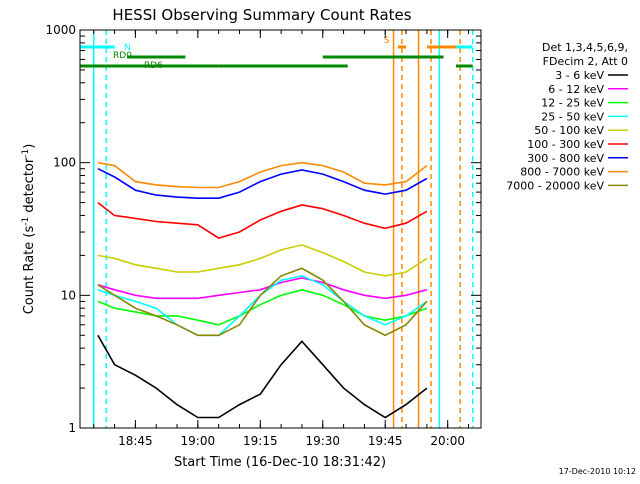 The width and height of the screenshot is (640, 484). What do you see at coordinates (280, 462) in the screenshot?
I see `x-axis-label: Start Time (16-Dec-10 18:31:42)` at bounding box center [280, 462].